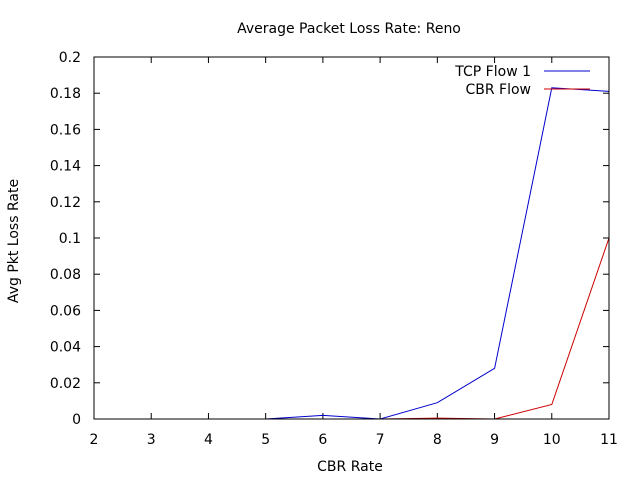 This screenshot has width=640, height=480. What do you see at coordinates (65, 203) in the screenshot?
I see `y-tick-label: 0.12` at bounding box center [65, 203].